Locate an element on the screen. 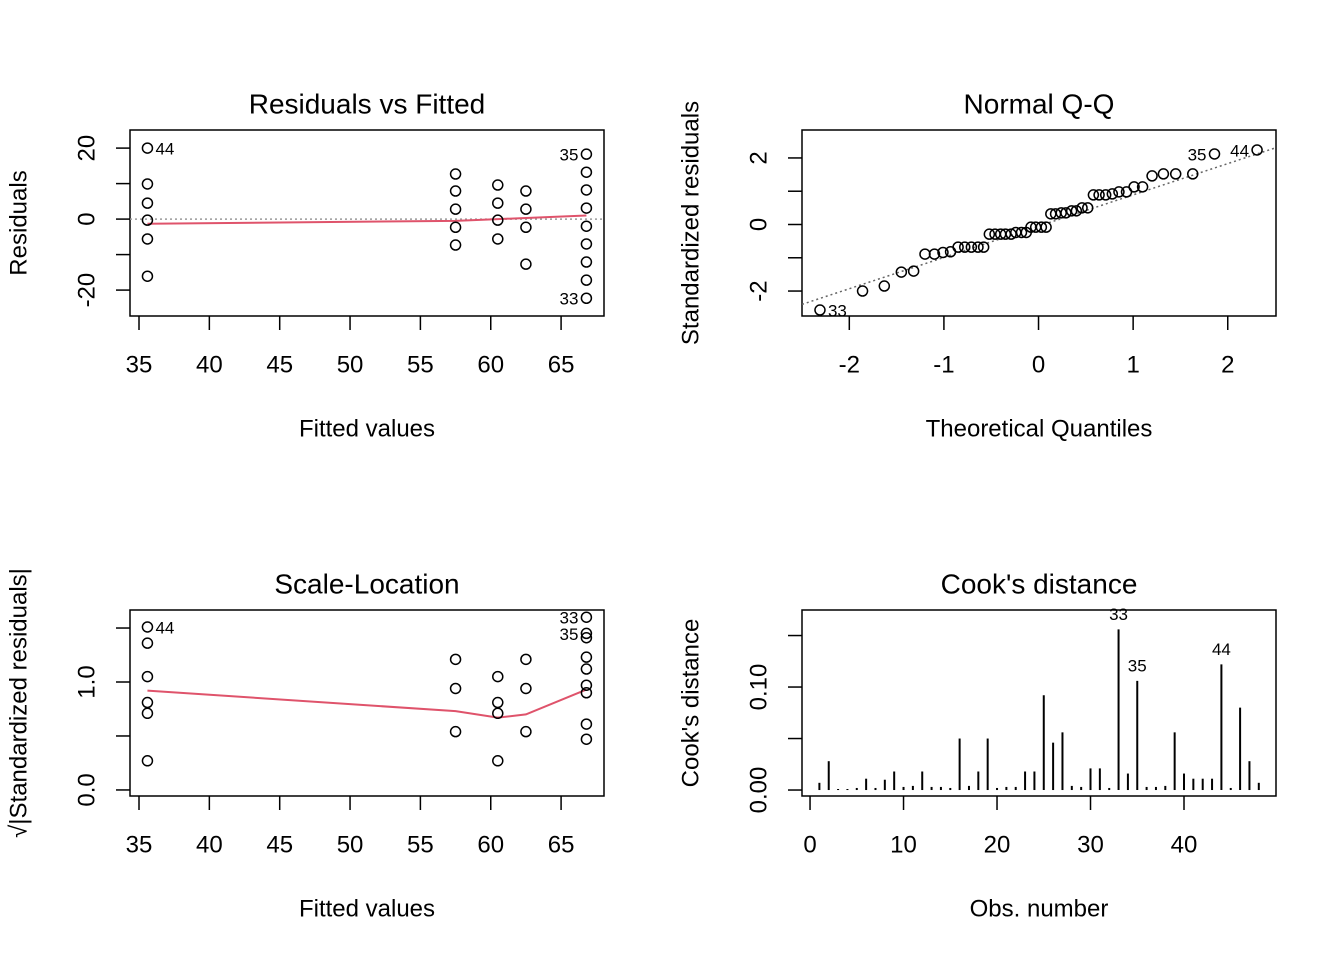 This screenshot has height=960, width=1344. y-tick-label: 1.0 is located at coordinates (86, 681).